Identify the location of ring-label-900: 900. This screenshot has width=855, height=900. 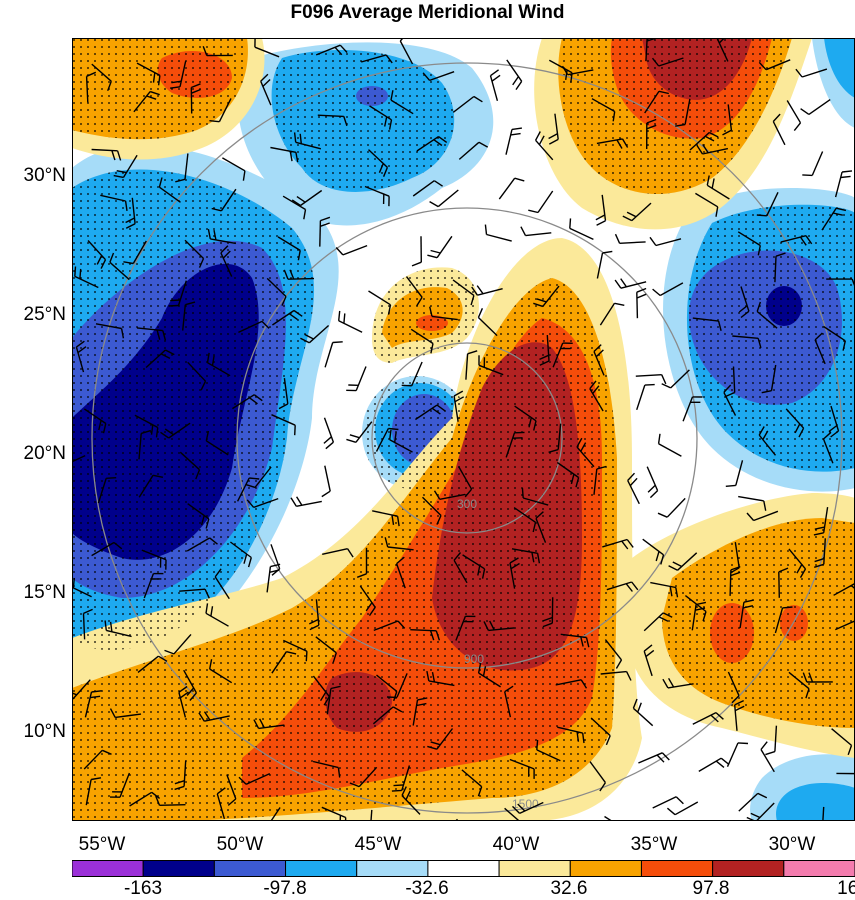
(474, 659).